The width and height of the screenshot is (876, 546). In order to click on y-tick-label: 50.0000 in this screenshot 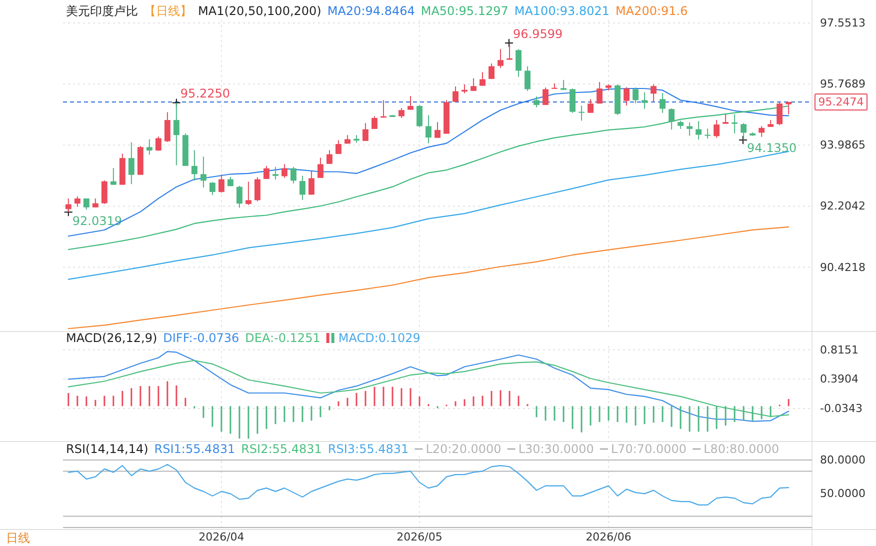, I will do `click(843, 493)`.